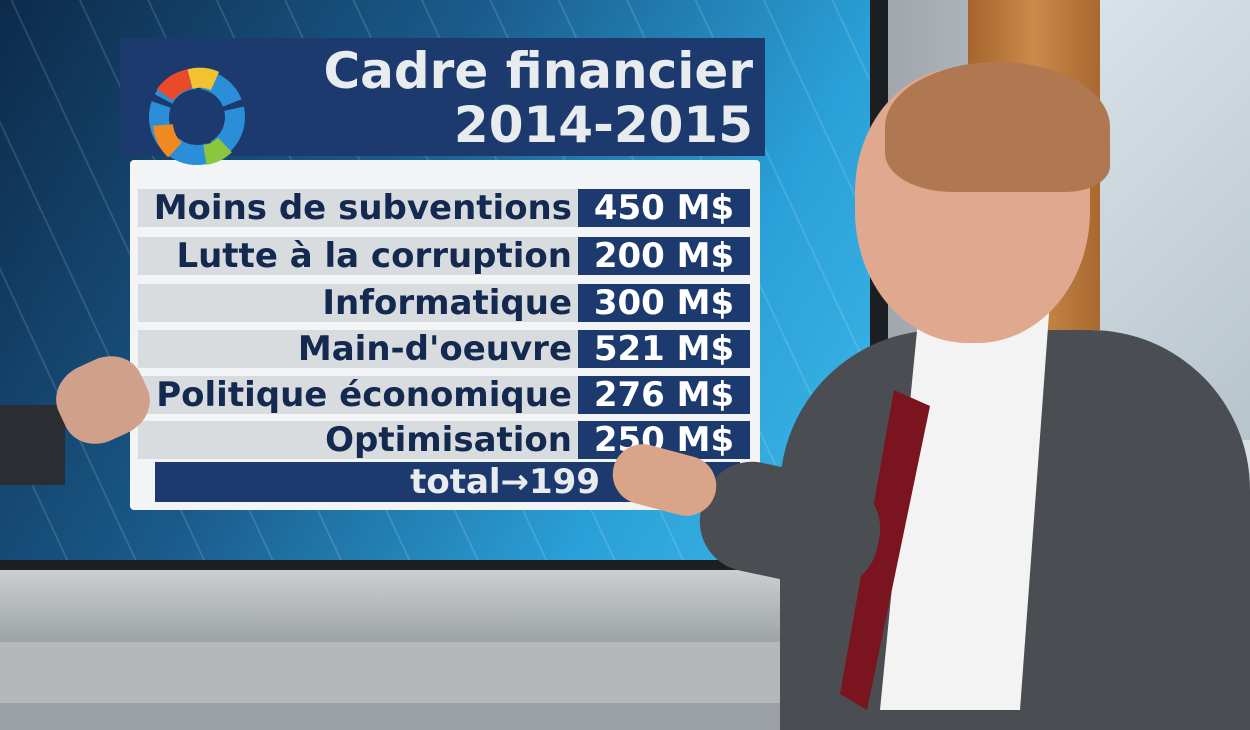 The height and width of the screenshot is (730, 1250). I want to click on row-label: Informatique, so click(358, 303).